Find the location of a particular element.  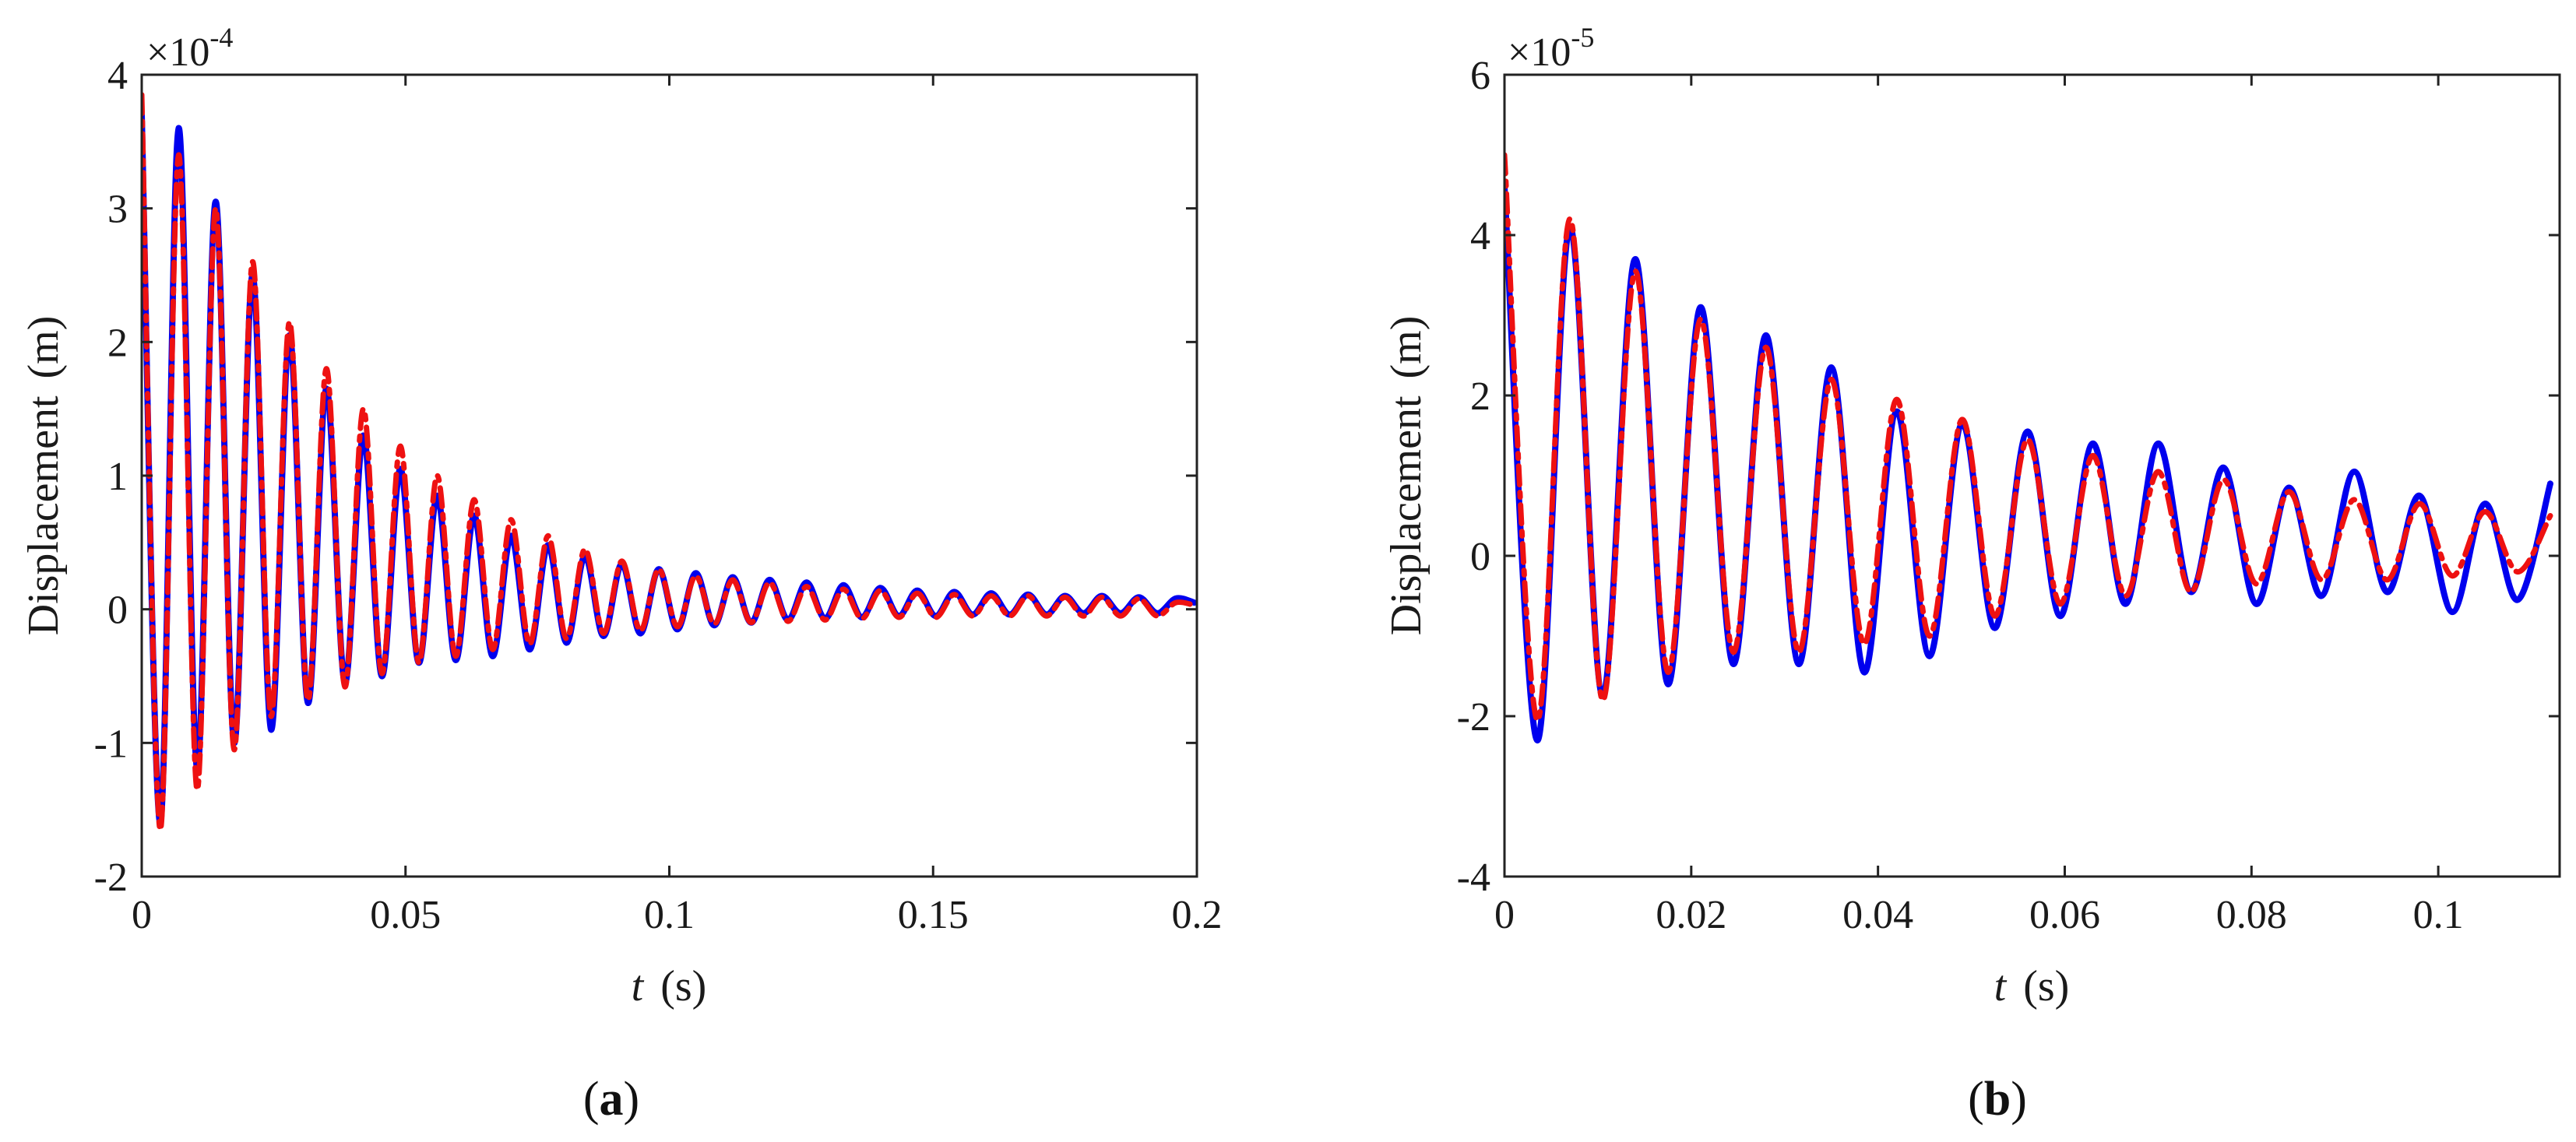

panel-a-y-tick-label: 1 is located at coordinates (117, 477).